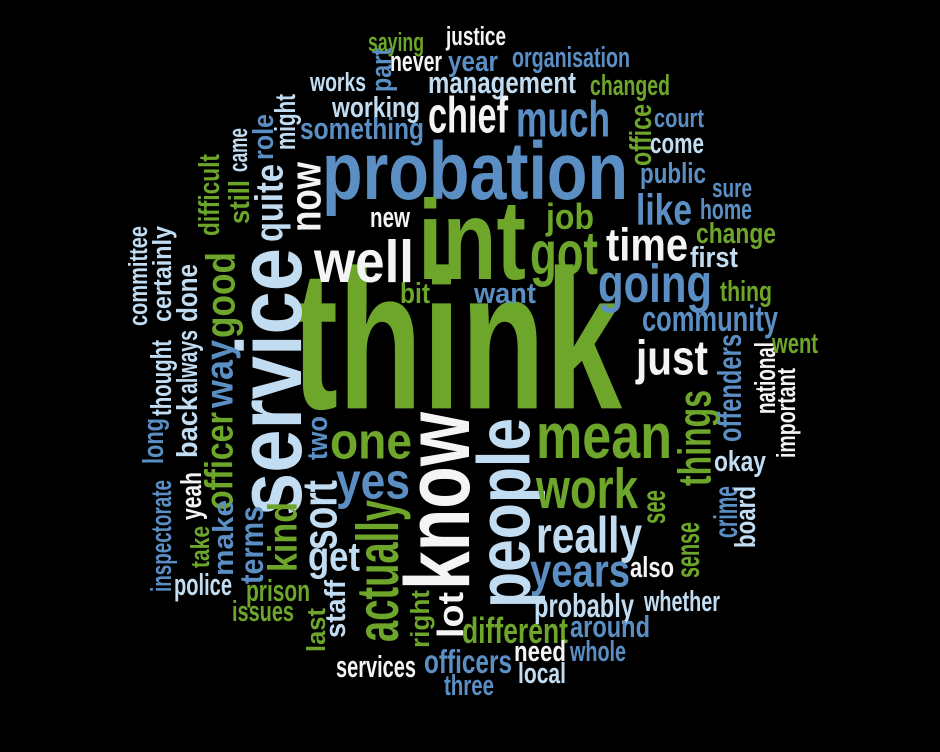 The width and height of the screenshot is (940, 752). I want to click on word-long: long, so click(153, 441).